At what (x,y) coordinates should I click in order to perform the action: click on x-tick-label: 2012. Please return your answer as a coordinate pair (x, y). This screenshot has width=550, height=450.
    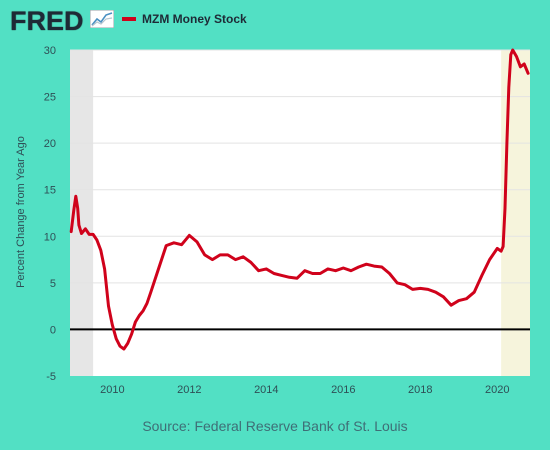
    Looking at the image, I should click on (189, 390).